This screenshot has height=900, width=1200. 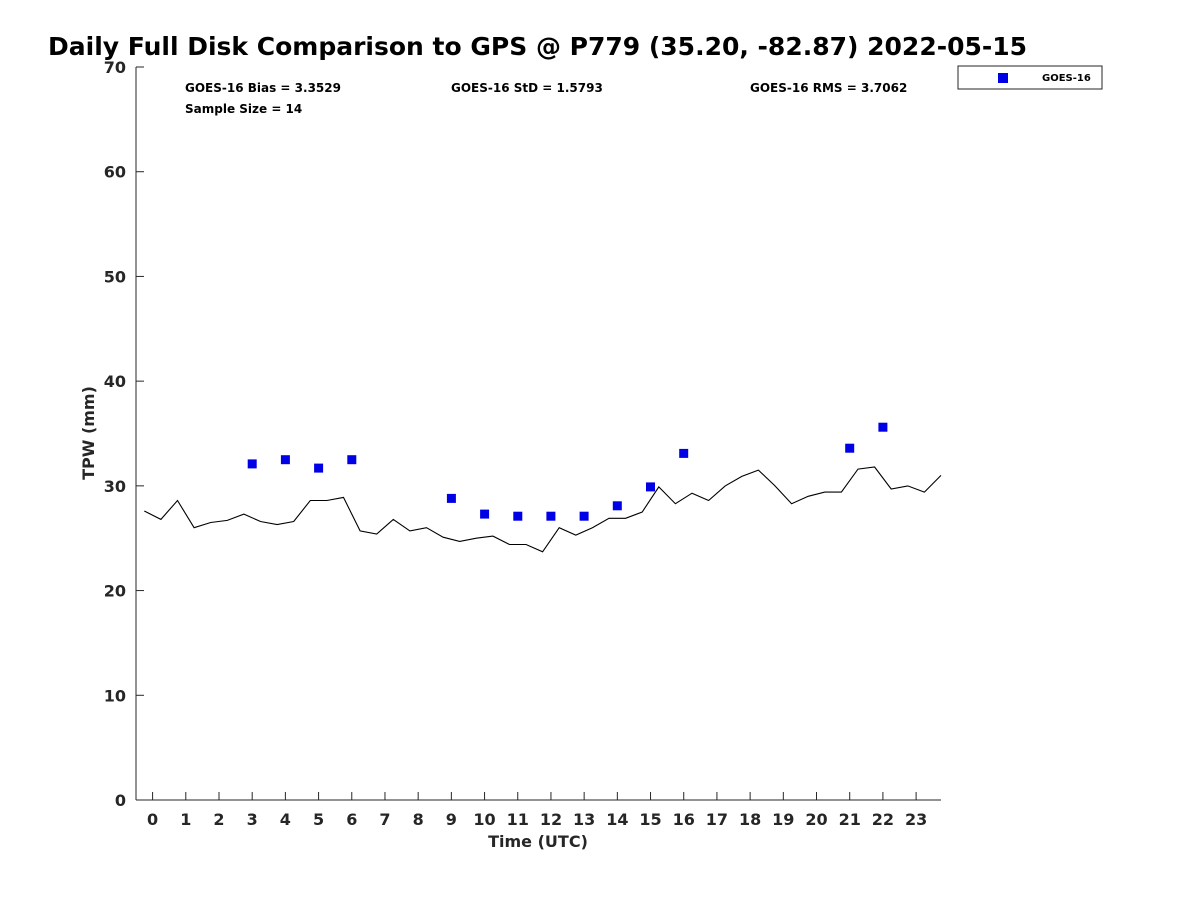 I want to click on x-tick-label: 4, so click(x=285, y=819).